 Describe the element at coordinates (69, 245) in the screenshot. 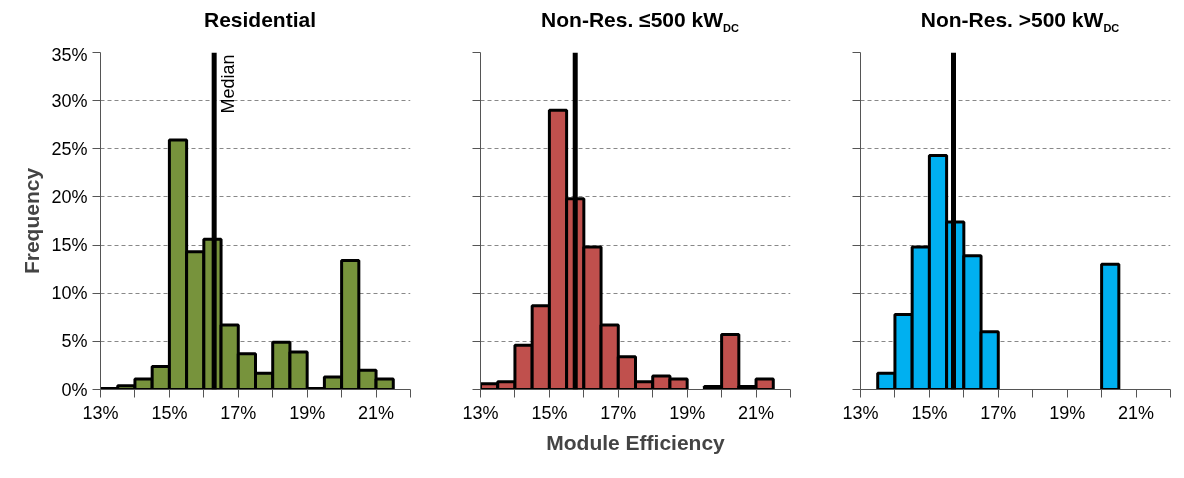

I see `y-tick-label: 15%` at that location.